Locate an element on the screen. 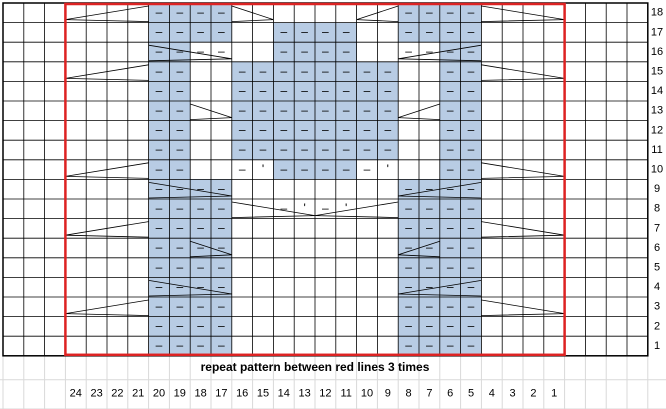  row-number: 18 is located at coordinates (657, 13).